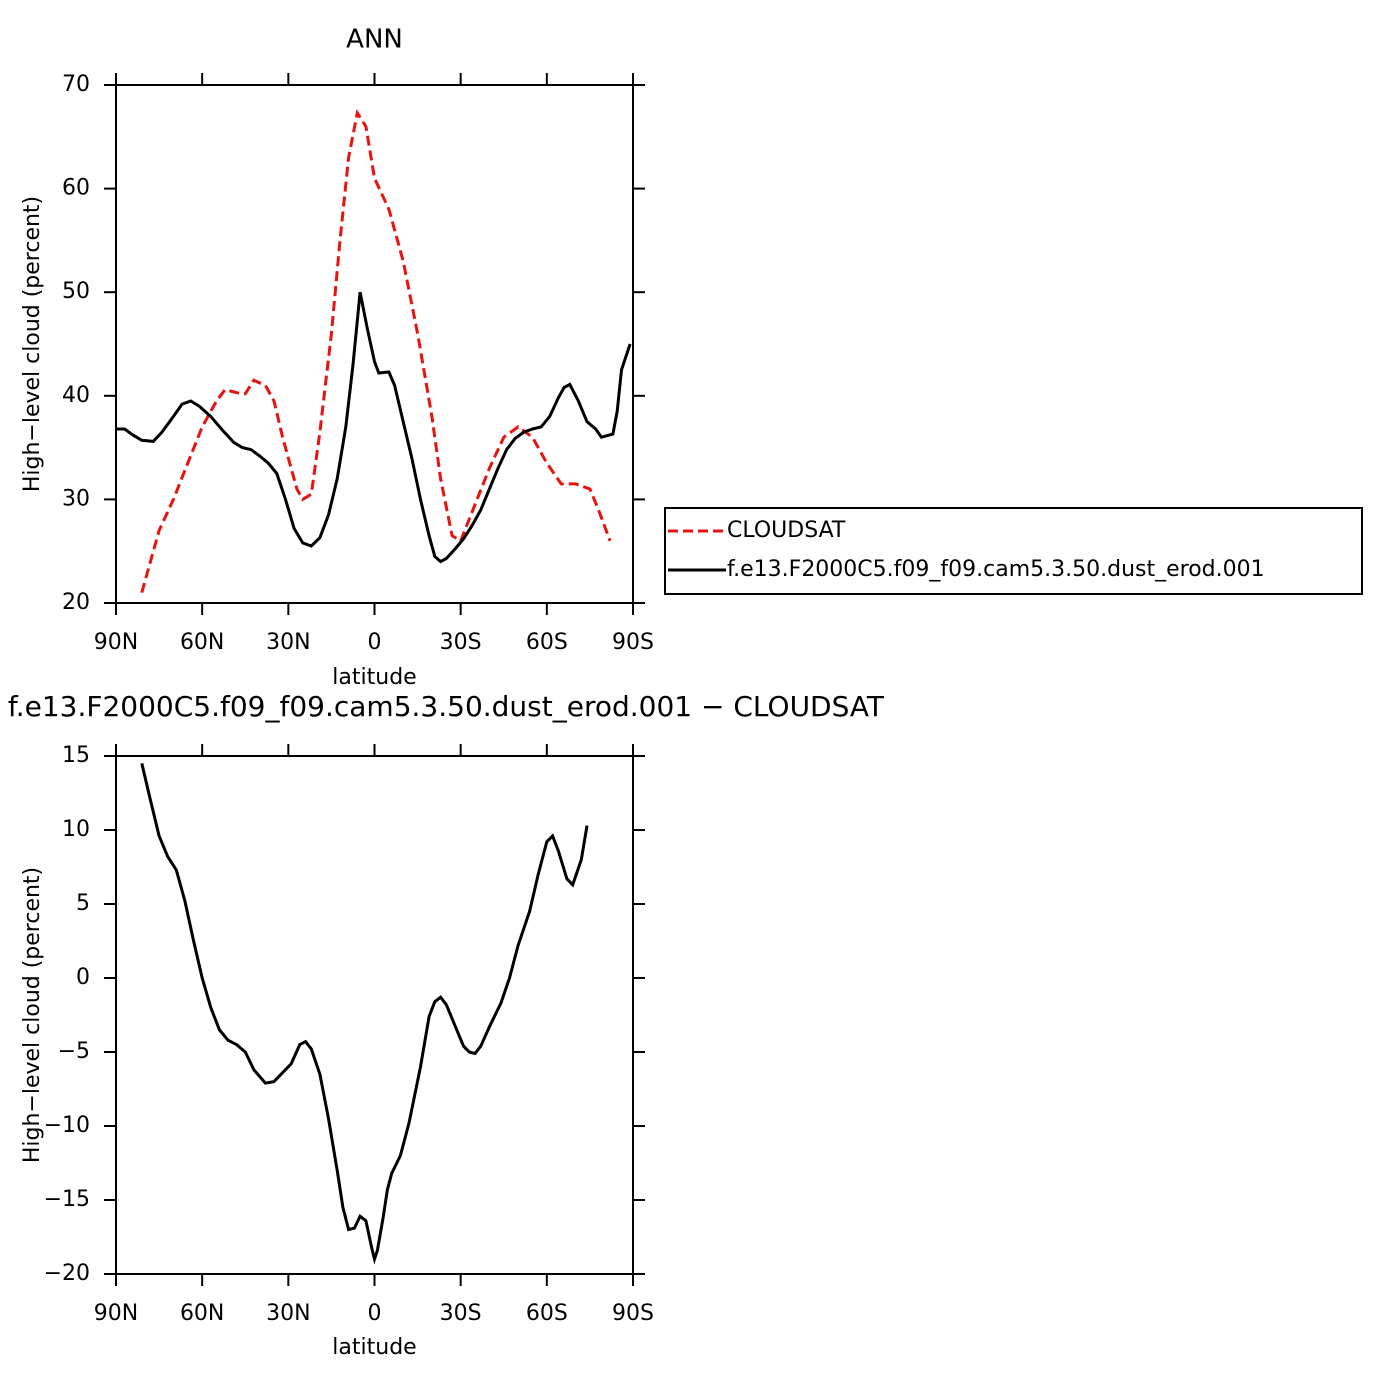  Describe the element at coordinates (74, 1051) in the screenshot. I see `y-tick-label: −5` at that location.